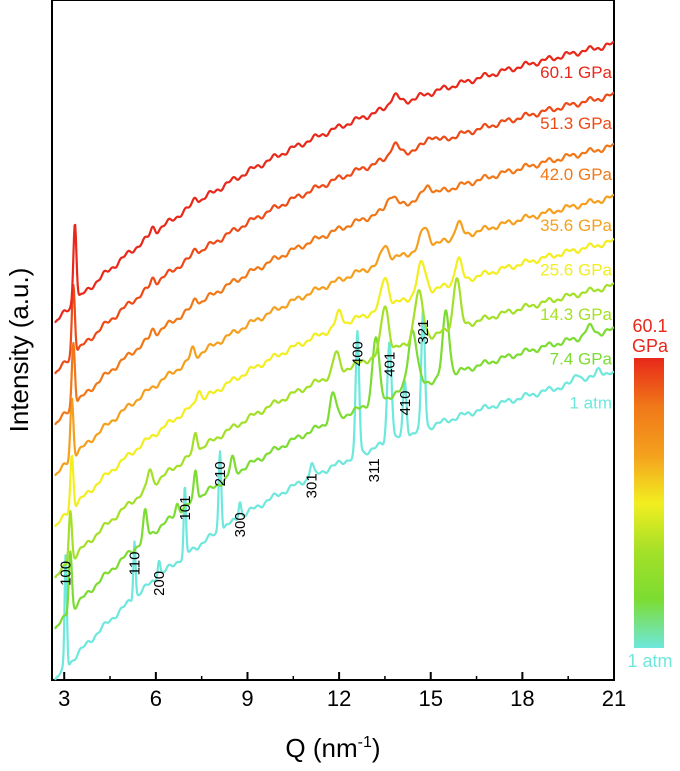 The width and height of the screenshot is (680, 771). I want to click on pressure-colorbar: 60.1 GPa 1 atm, so click(649, 493).